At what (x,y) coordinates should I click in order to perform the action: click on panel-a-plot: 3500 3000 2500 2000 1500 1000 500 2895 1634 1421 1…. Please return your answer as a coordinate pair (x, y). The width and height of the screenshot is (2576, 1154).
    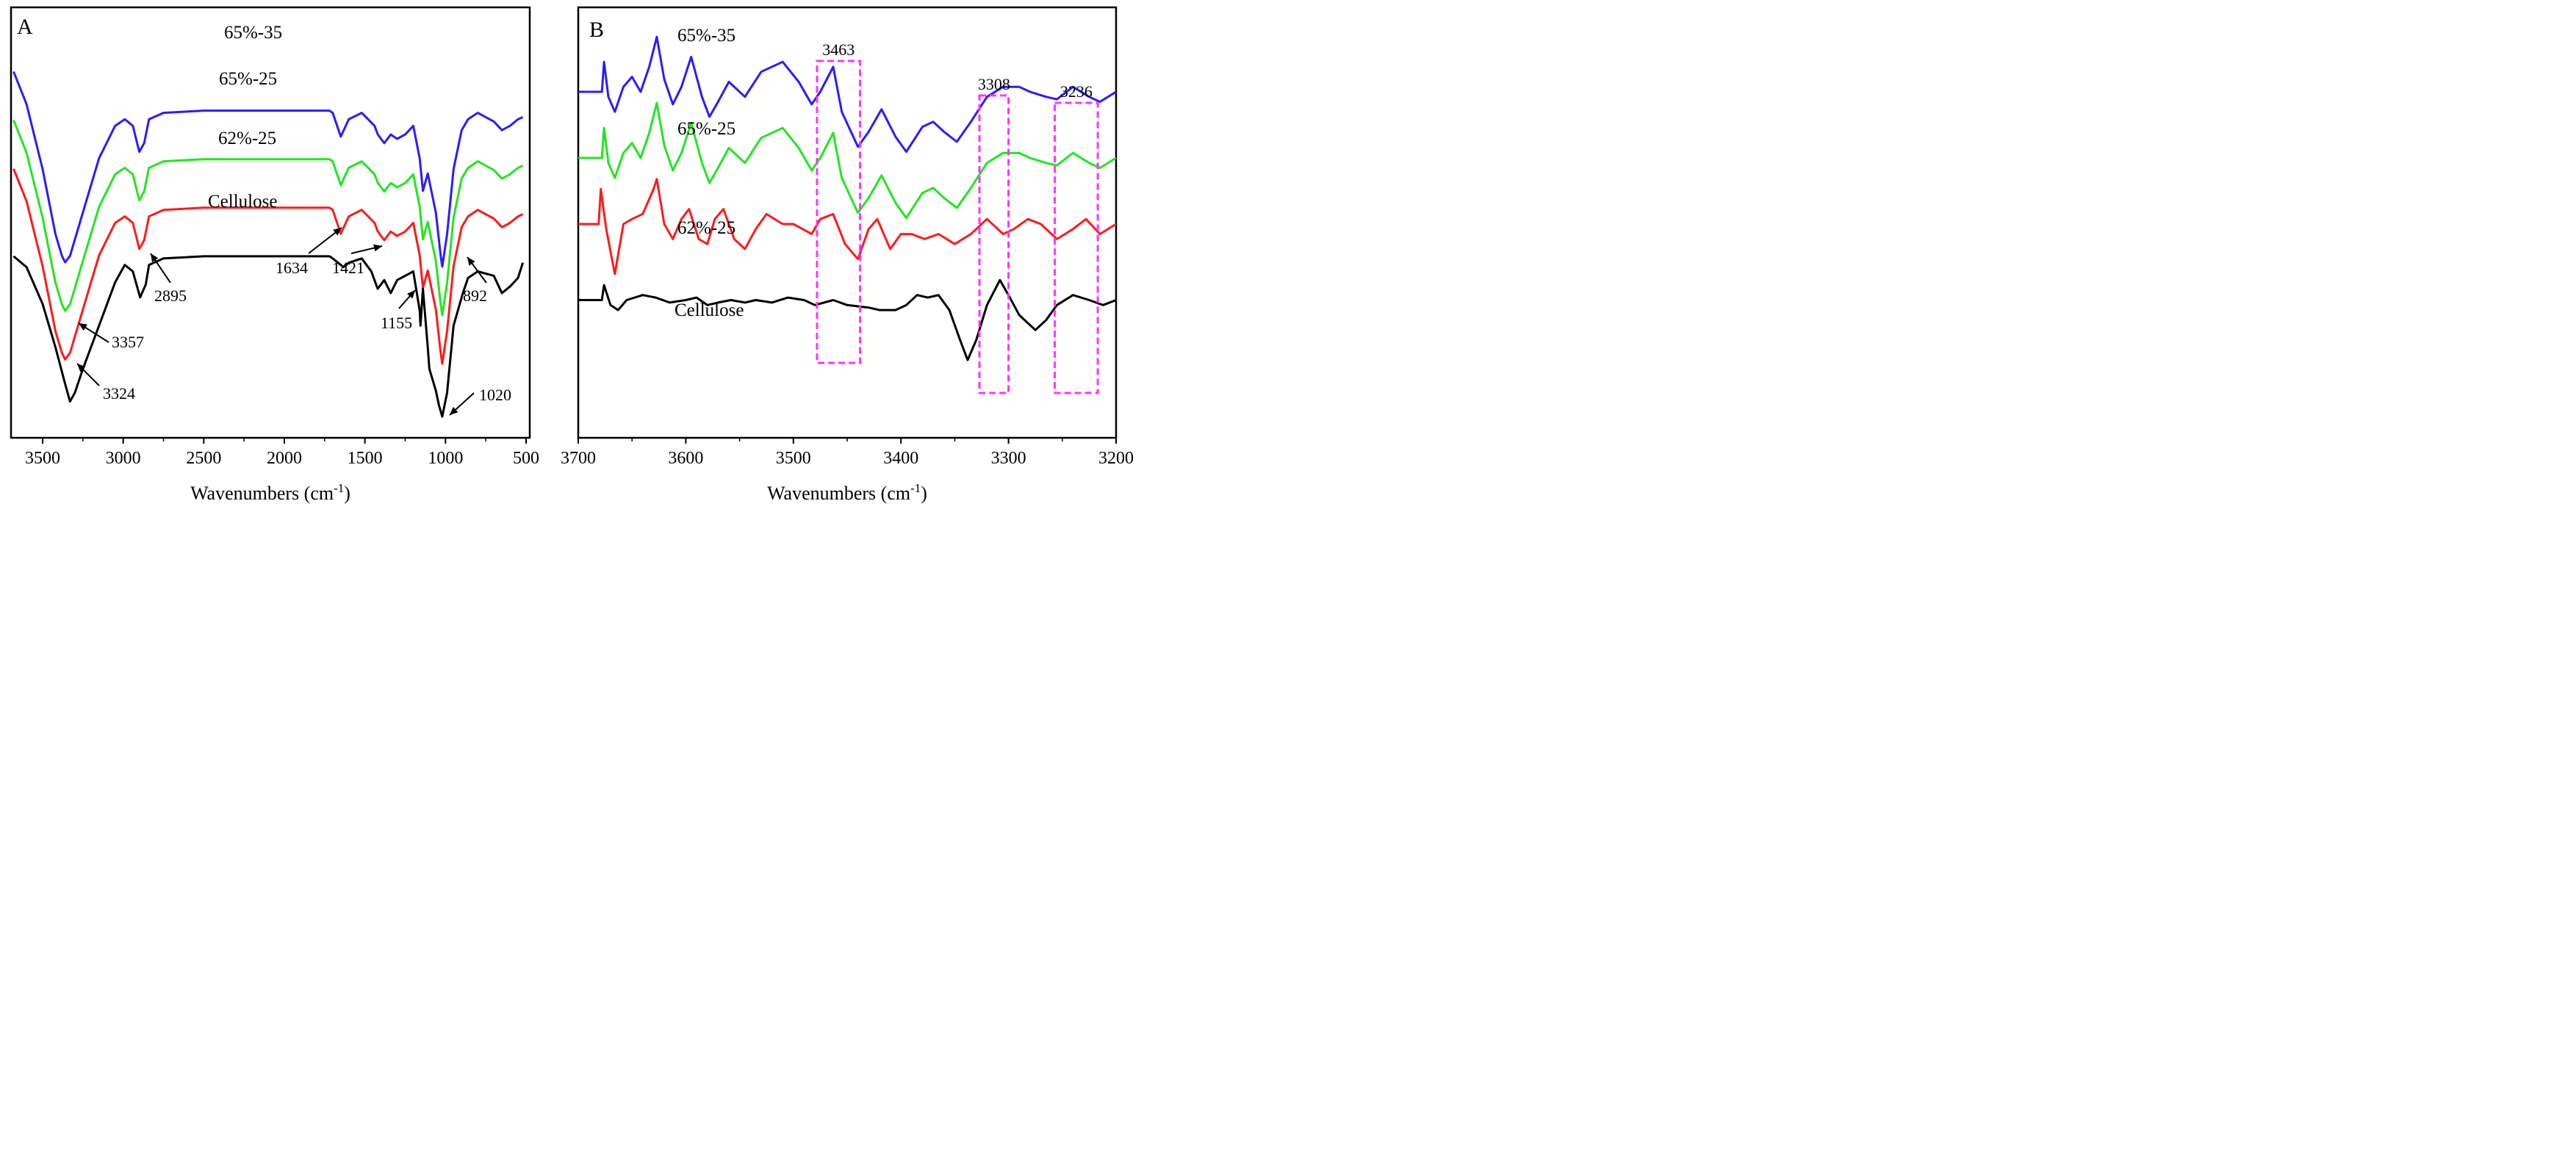
    Looking at the image, I should click on (275, 269).